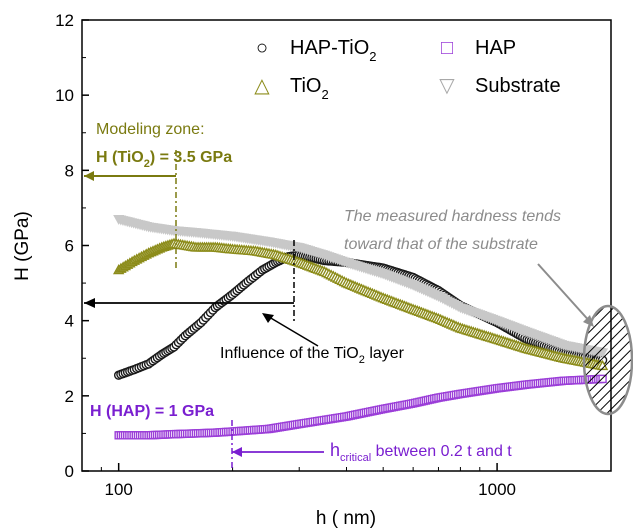 The height and width of the screenshot is (531, 633). What do you see at coordinates (244, 303) in the screenshot?
I see `influence-annotation: Influence of the TiO2 layer` at bounding box center [244, 303].